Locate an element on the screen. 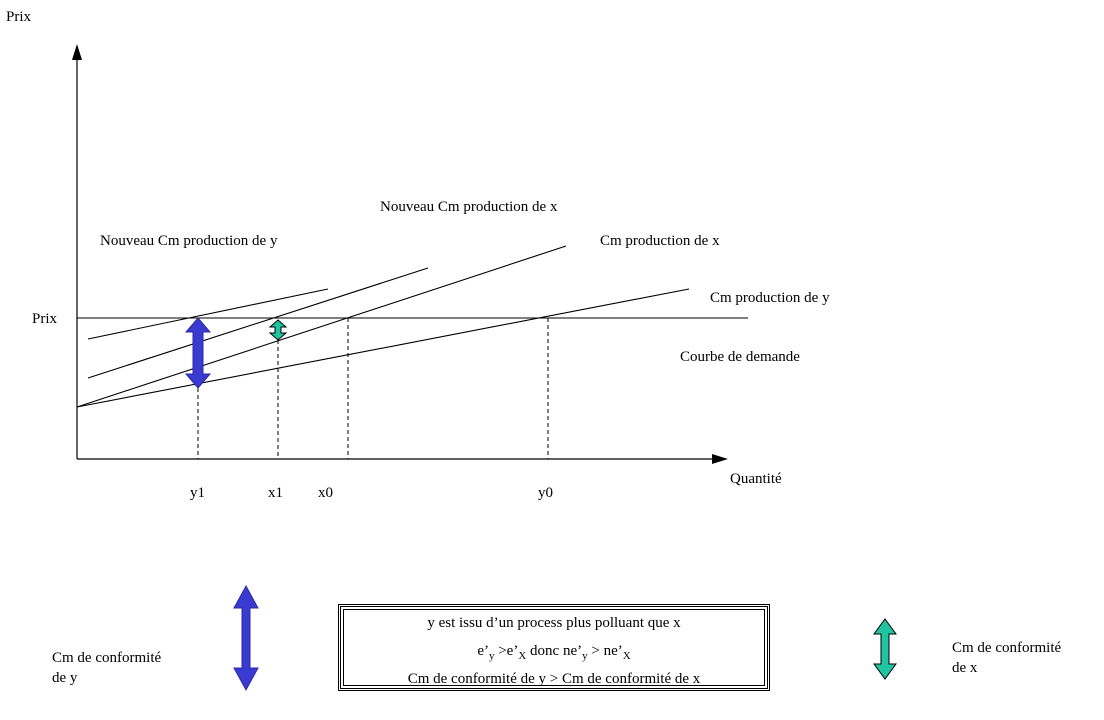 The width and height of the screenshot is (1104, 720). cm-conformite-x-arrow is located at coordinates (278, 330).